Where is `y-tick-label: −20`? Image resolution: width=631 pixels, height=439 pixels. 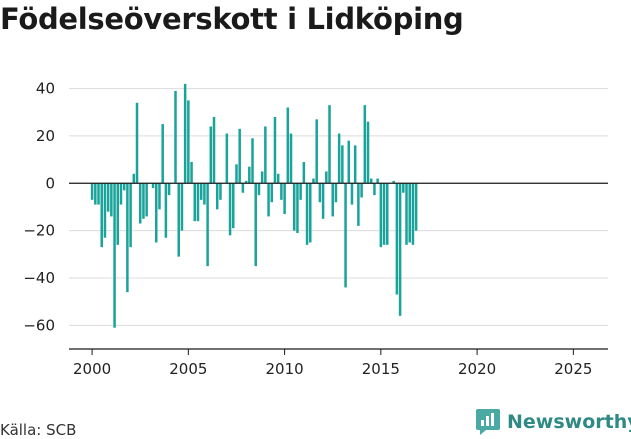 y-tick-label: −20 is located at coordinates (39, 231).